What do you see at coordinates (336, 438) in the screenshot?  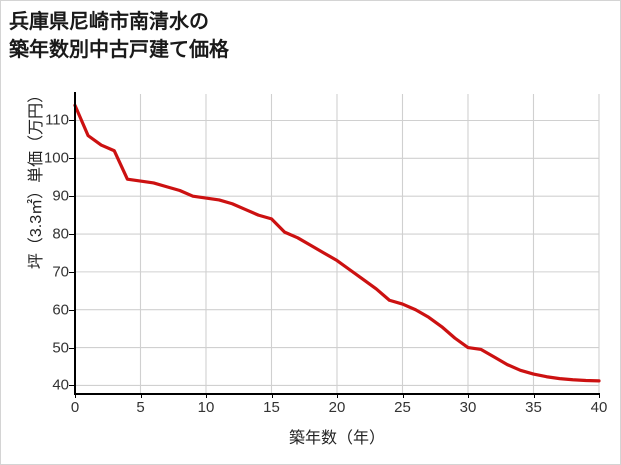 I see `x-axis-label: 築年数（年）` at bounding box center [336, 438].